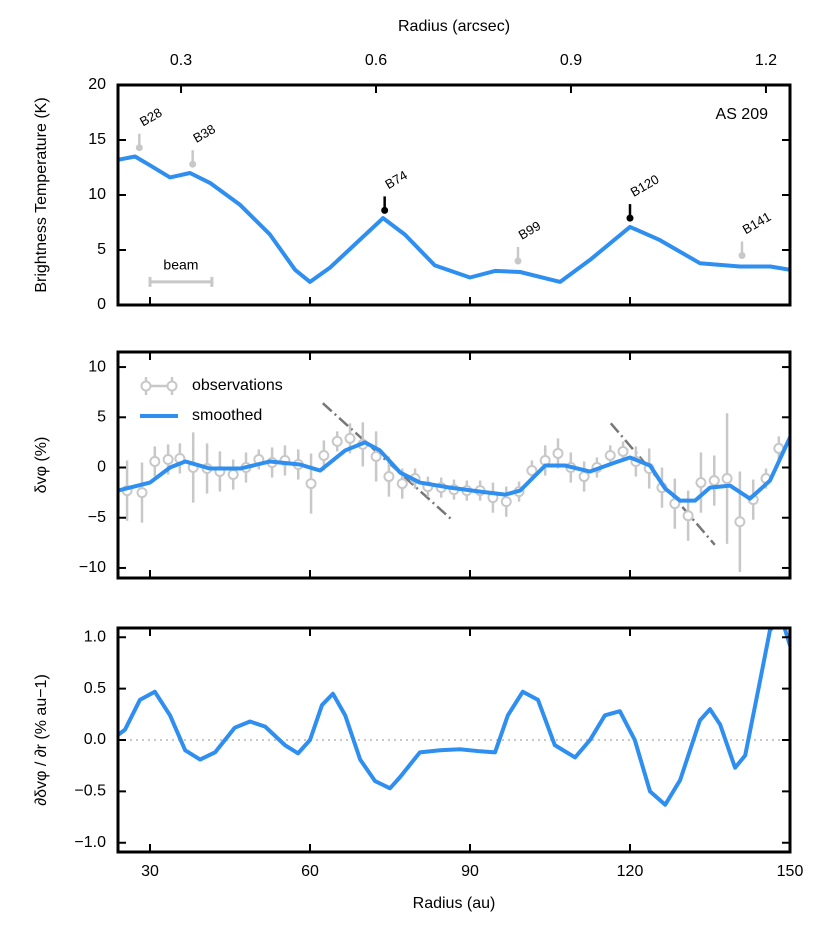 This screenshot has width=830, height=938. I want to click on y-axis-label: δvφ (%), so click(41, 465).